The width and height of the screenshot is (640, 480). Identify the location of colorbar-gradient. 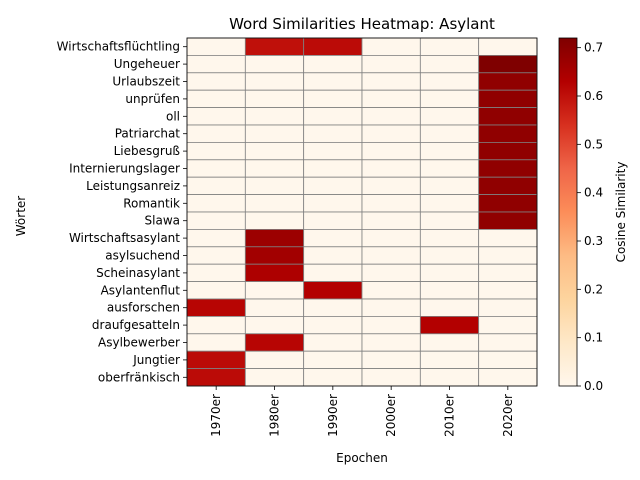
(568, 212).